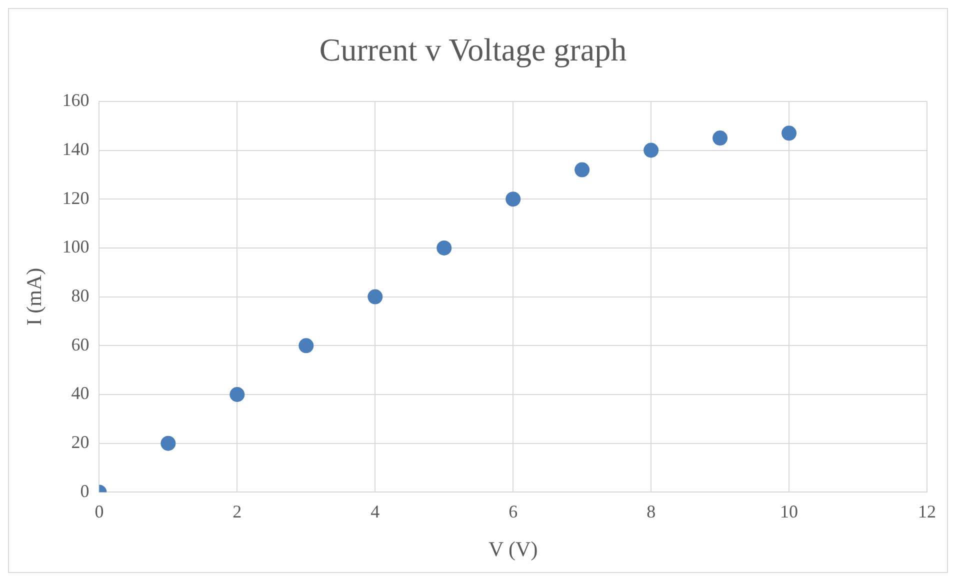 The width and height of the screenshot is (957, 581). I want to click on y-tick-label: 60, so click(80, 344).